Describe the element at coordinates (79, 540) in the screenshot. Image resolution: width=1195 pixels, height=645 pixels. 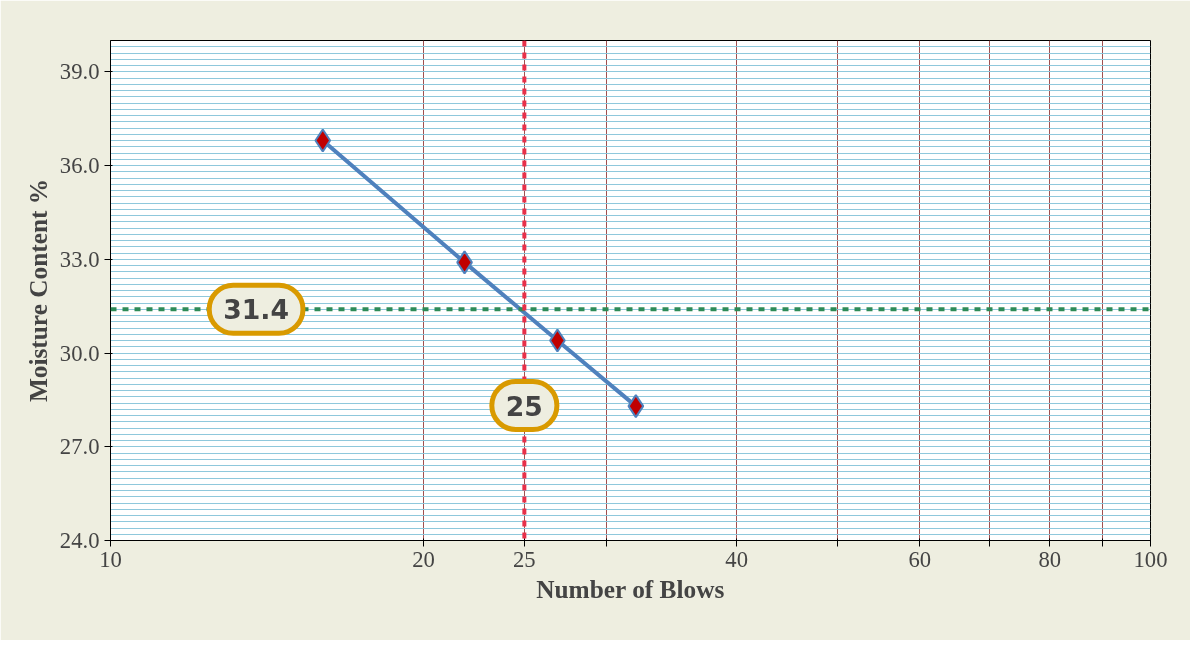
I see `y-tick-label: 24.0` at that location.